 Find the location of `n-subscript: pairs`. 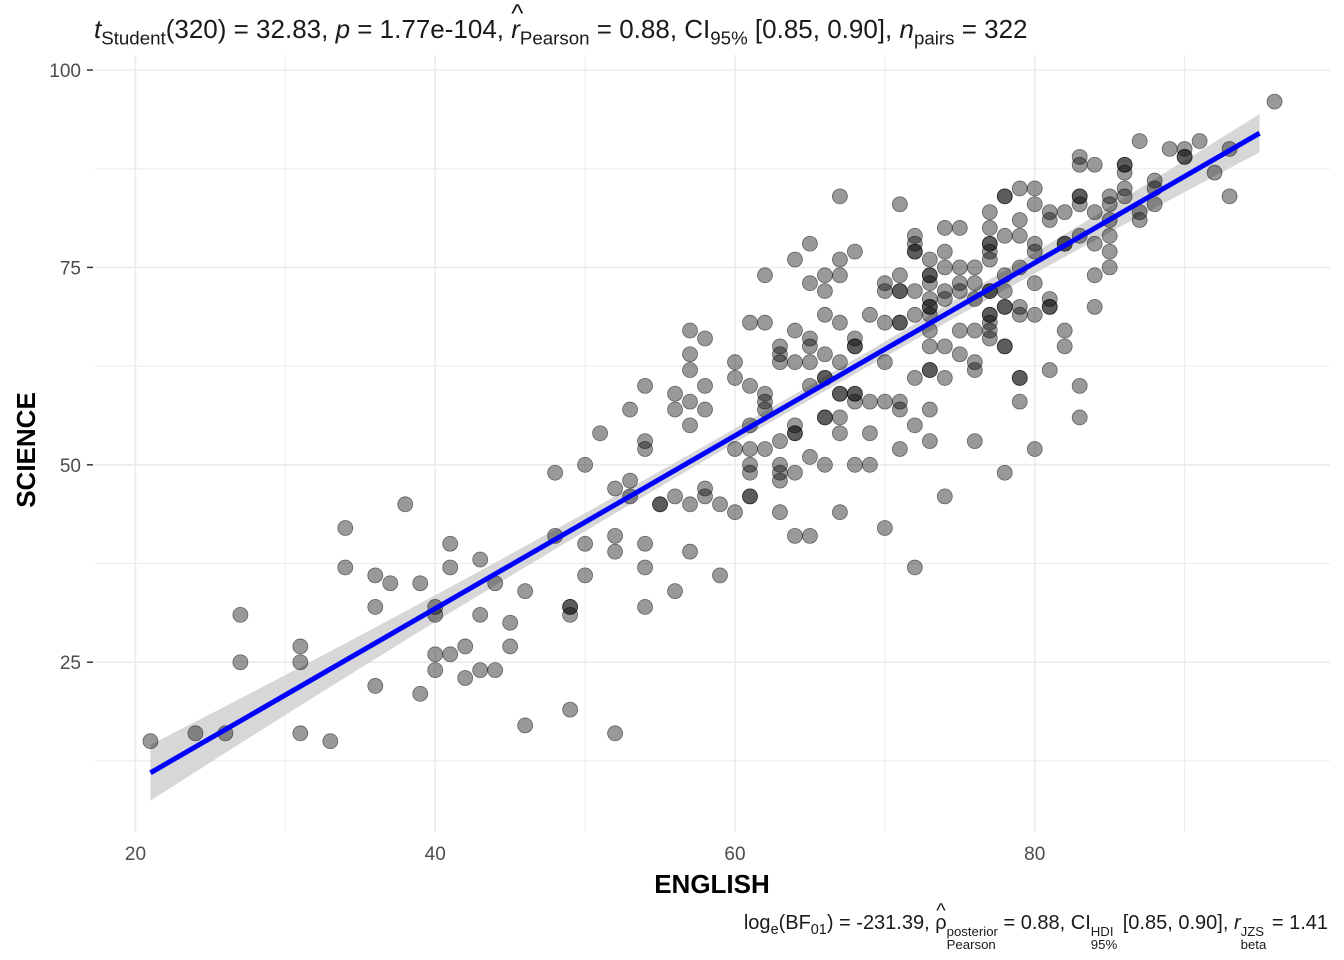

n-subscript: pairs is located at coordinates (934, 38).